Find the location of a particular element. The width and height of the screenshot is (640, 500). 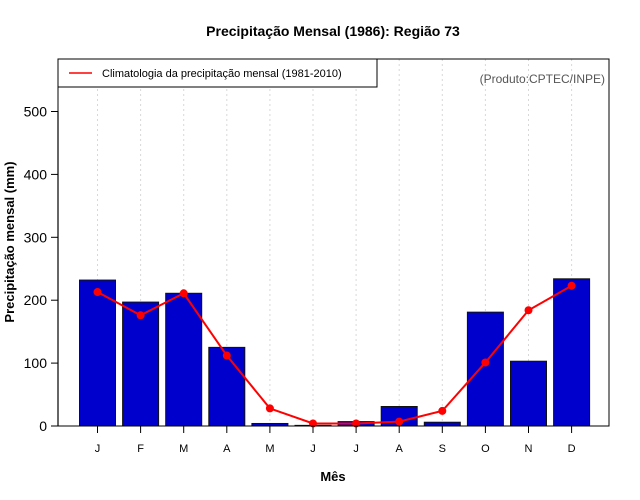

y-tick-label-500: 500 is located at coordinates (36, 112).